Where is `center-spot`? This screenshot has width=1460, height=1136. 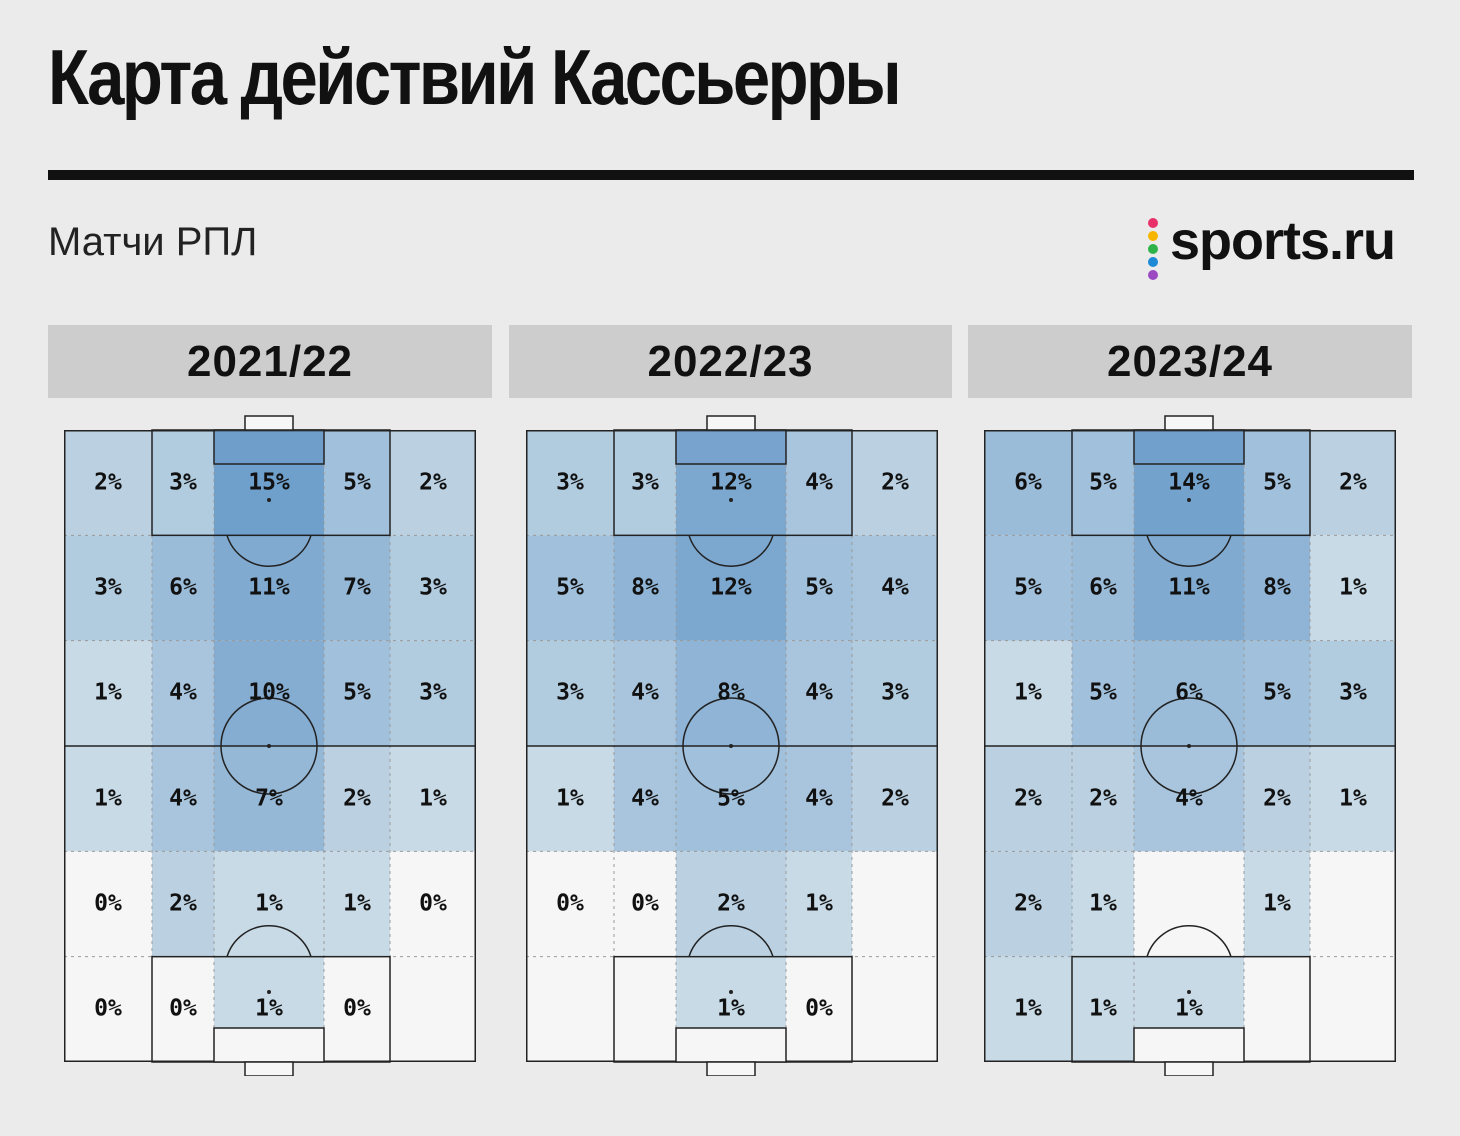
center-spot is located at coordinates (269, 746).